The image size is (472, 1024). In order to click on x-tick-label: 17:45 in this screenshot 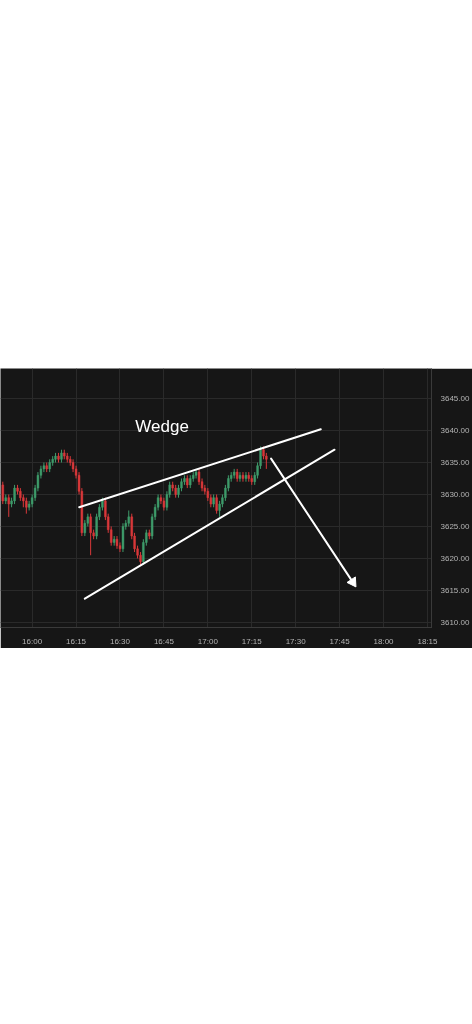, I will do `click(340, 641)`.